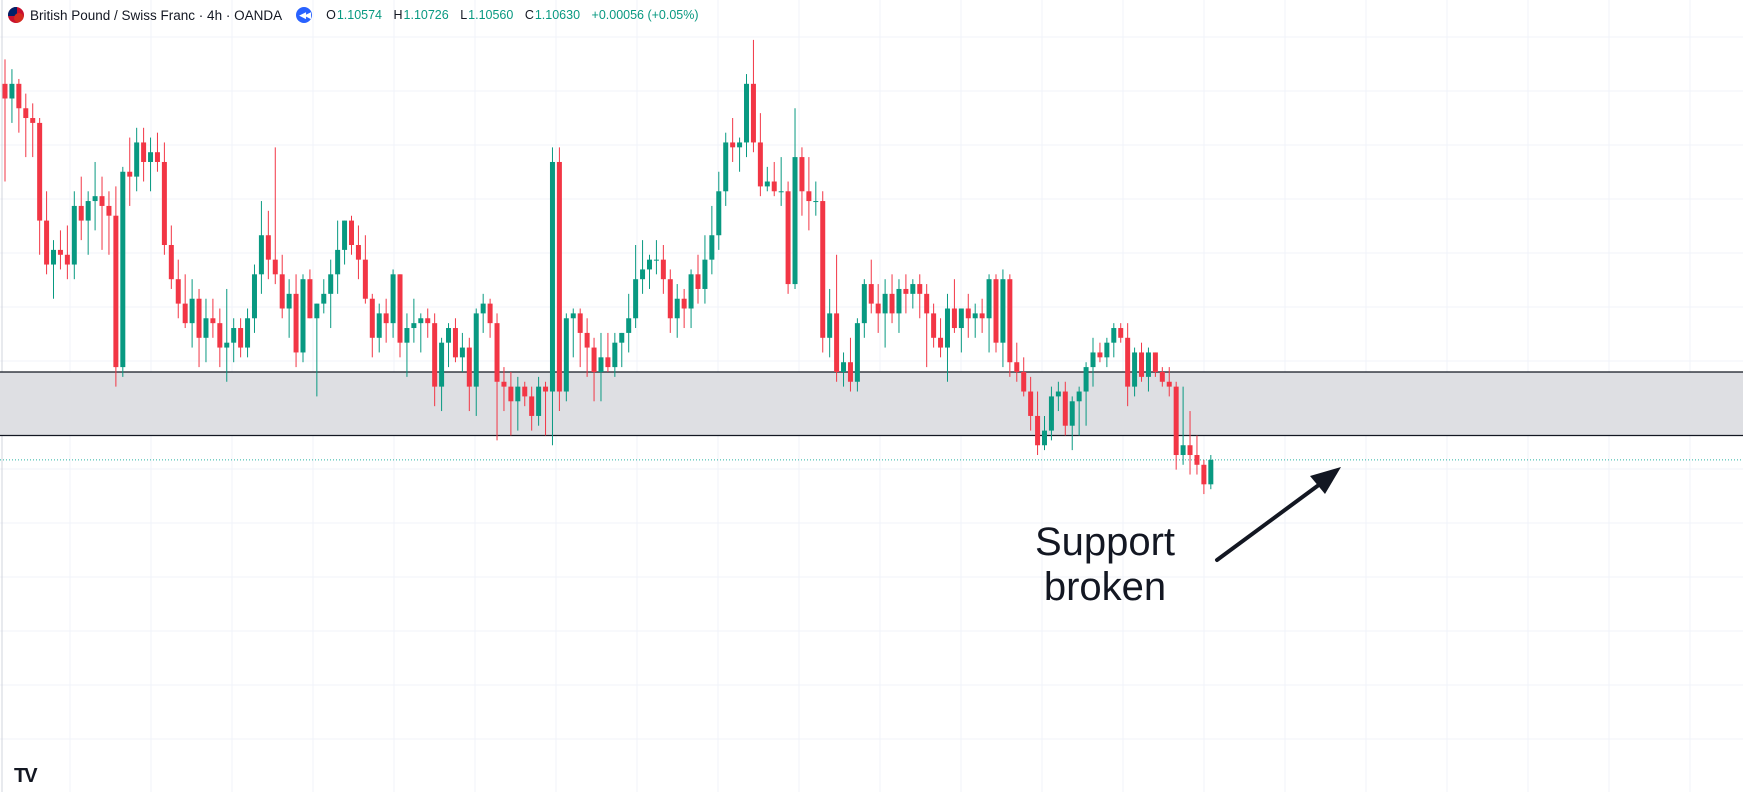  Describe the element at coordinates (1105, 542) in the screenshot. I see `annotation-line-1: Support` at that location.